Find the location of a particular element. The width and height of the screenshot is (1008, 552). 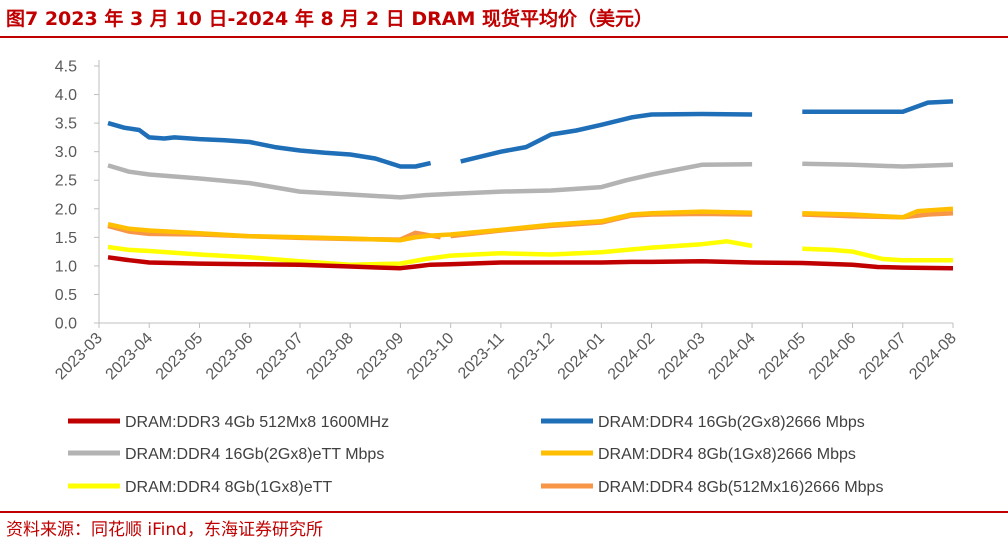

x-tick-label: 2024-05 is located at coordinates (783, 357).